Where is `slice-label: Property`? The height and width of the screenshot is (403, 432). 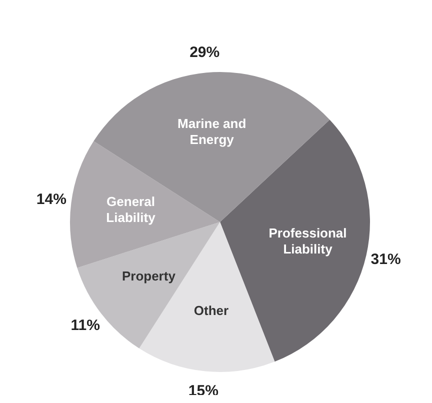 slice-label: Property is located at coordinates (149, 276).